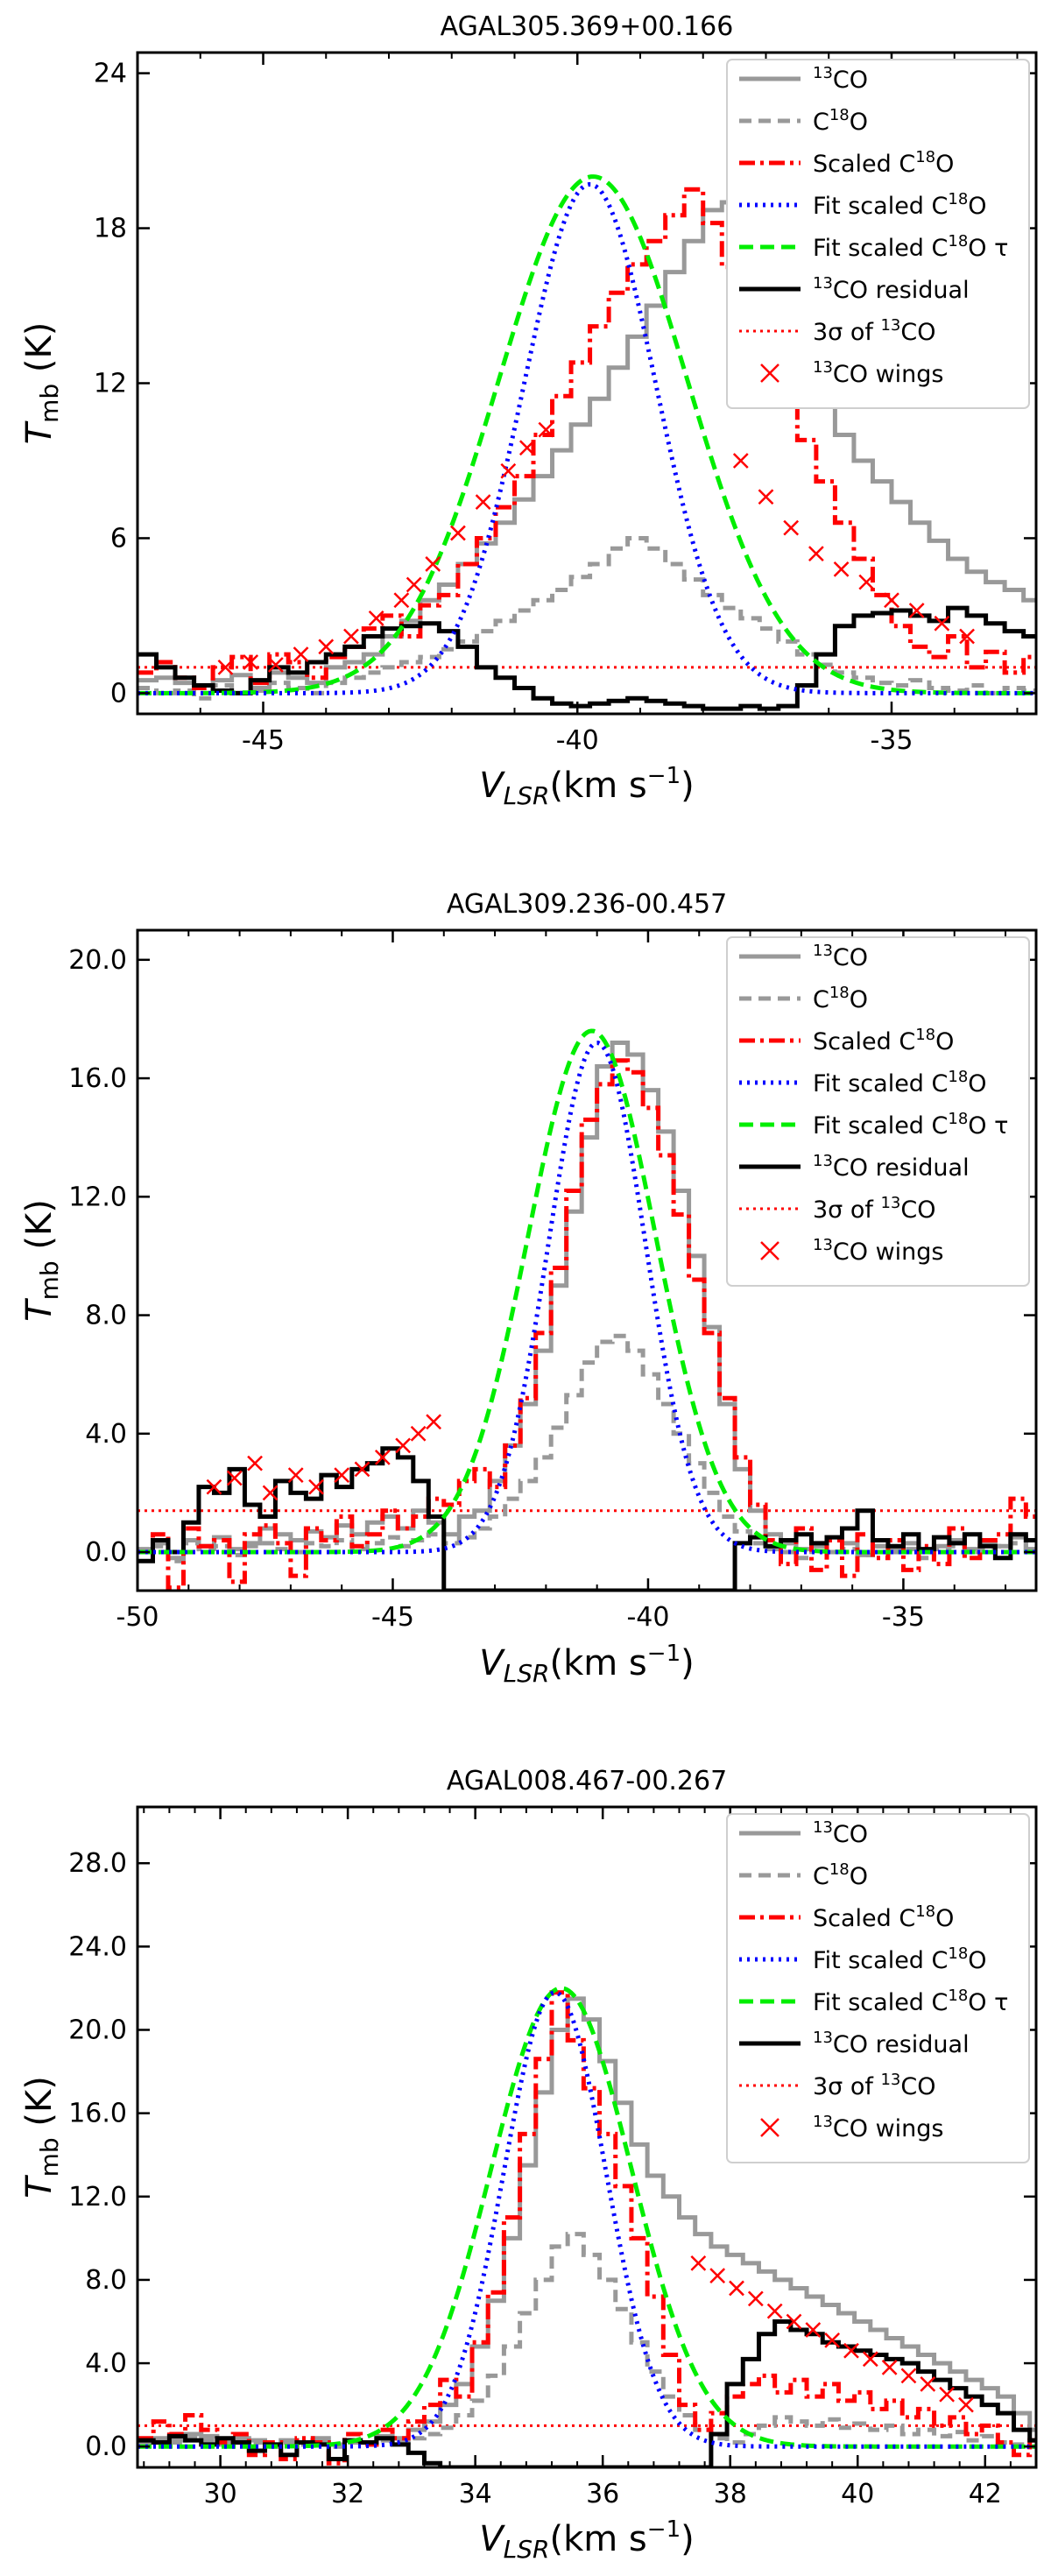 The width and height of the screenshot is (1051, 2576). Describe the element at coordinates (111, 229) in the screenshot. I see `y-tick-label: 18` at that location.